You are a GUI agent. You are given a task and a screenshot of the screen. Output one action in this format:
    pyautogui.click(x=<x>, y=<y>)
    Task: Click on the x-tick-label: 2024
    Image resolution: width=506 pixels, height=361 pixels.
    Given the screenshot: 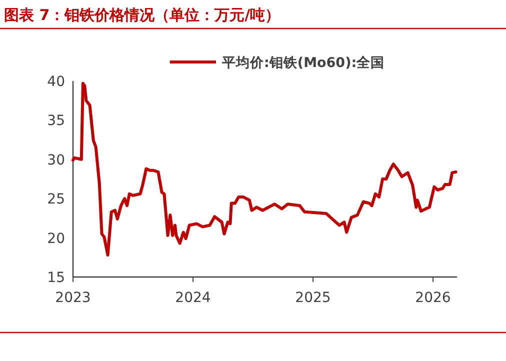 What is the action you would take?
    pyautogui.click(x=193, y=298)
    